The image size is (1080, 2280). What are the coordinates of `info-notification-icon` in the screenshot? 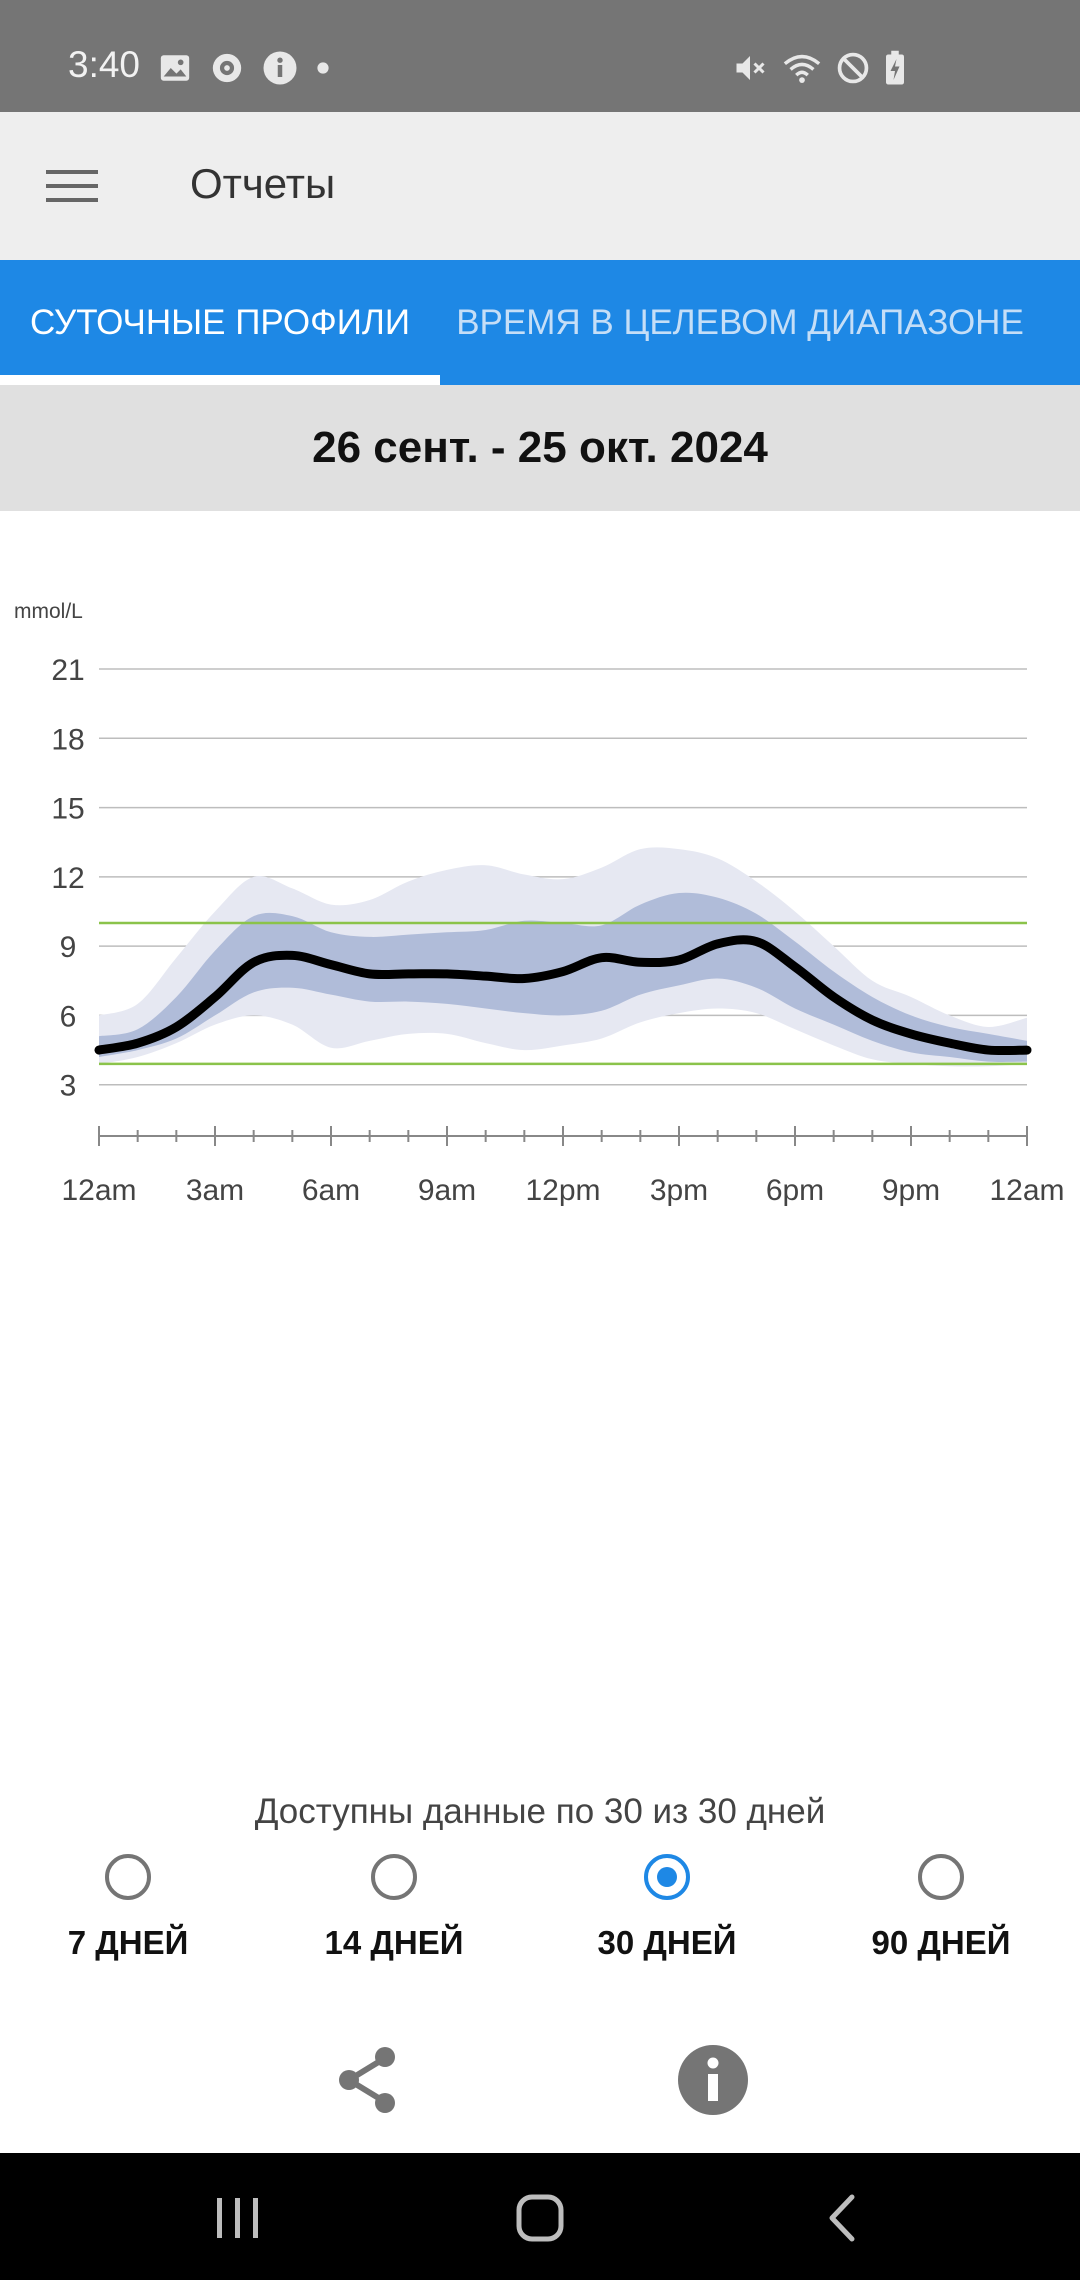 It's located at (280, 68).